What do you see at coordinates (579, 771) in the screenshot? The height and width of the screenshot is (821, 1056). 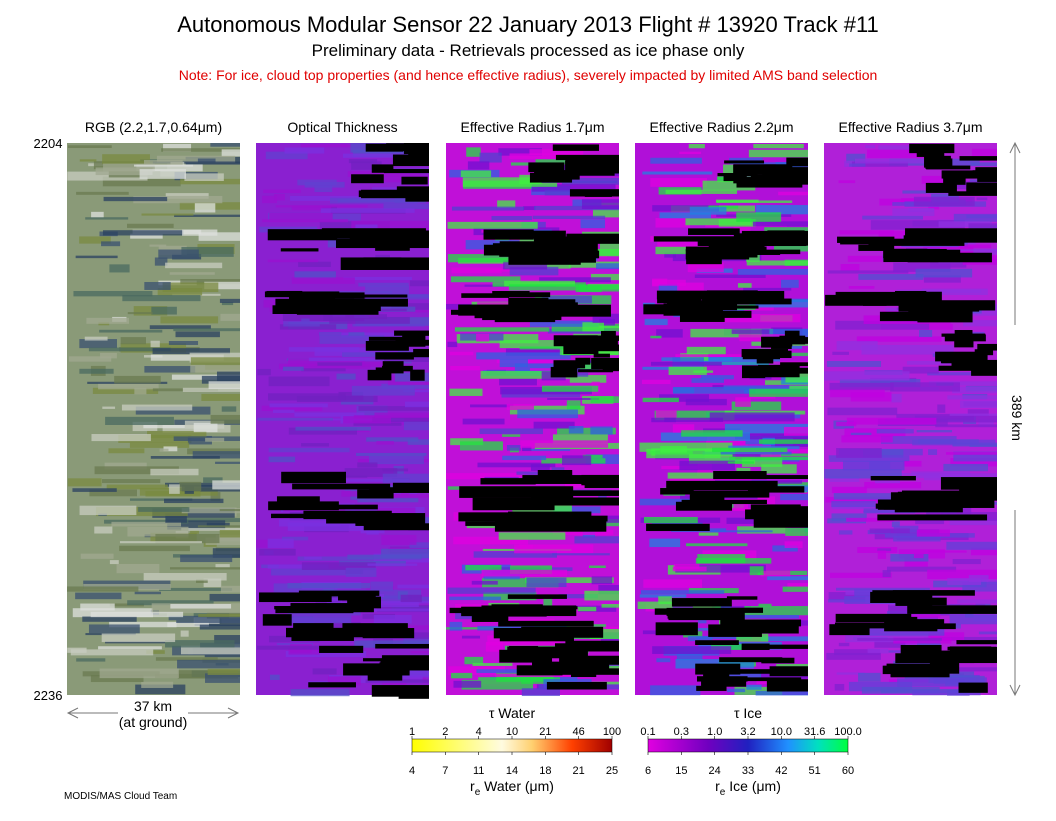 I see `colorbar-tick-label: 21` at bounding box center [579, 771].